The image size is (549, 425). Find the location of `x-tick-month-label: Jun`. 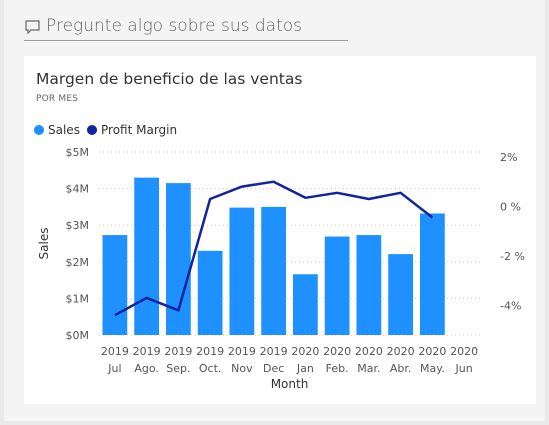

x-tick-month-label: Jun is located at coordinates (464, 368).